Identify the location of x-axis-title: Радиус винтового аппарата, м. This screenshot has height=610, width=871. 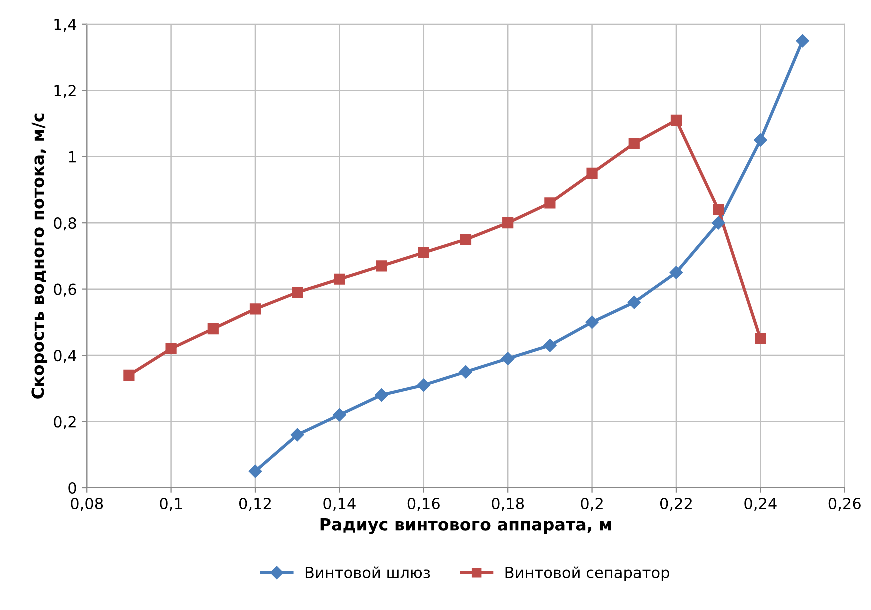
(466, 526).